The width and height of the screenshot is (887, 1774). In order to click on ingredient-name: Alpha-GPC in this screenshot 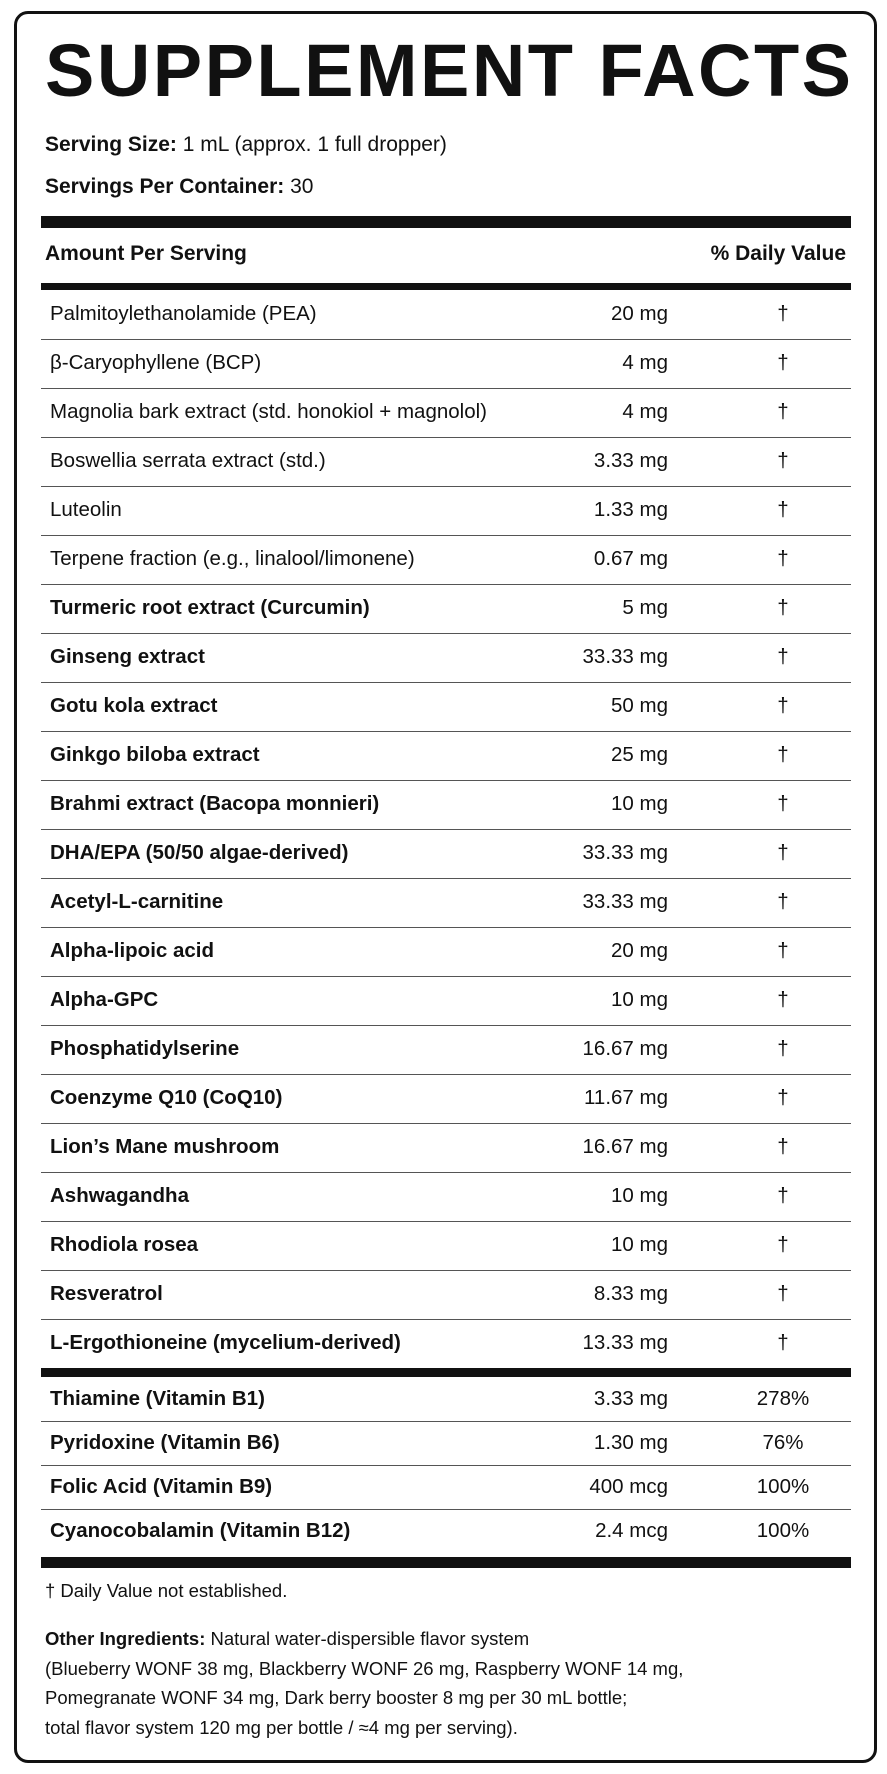, I will do `click(104, 1000)`.